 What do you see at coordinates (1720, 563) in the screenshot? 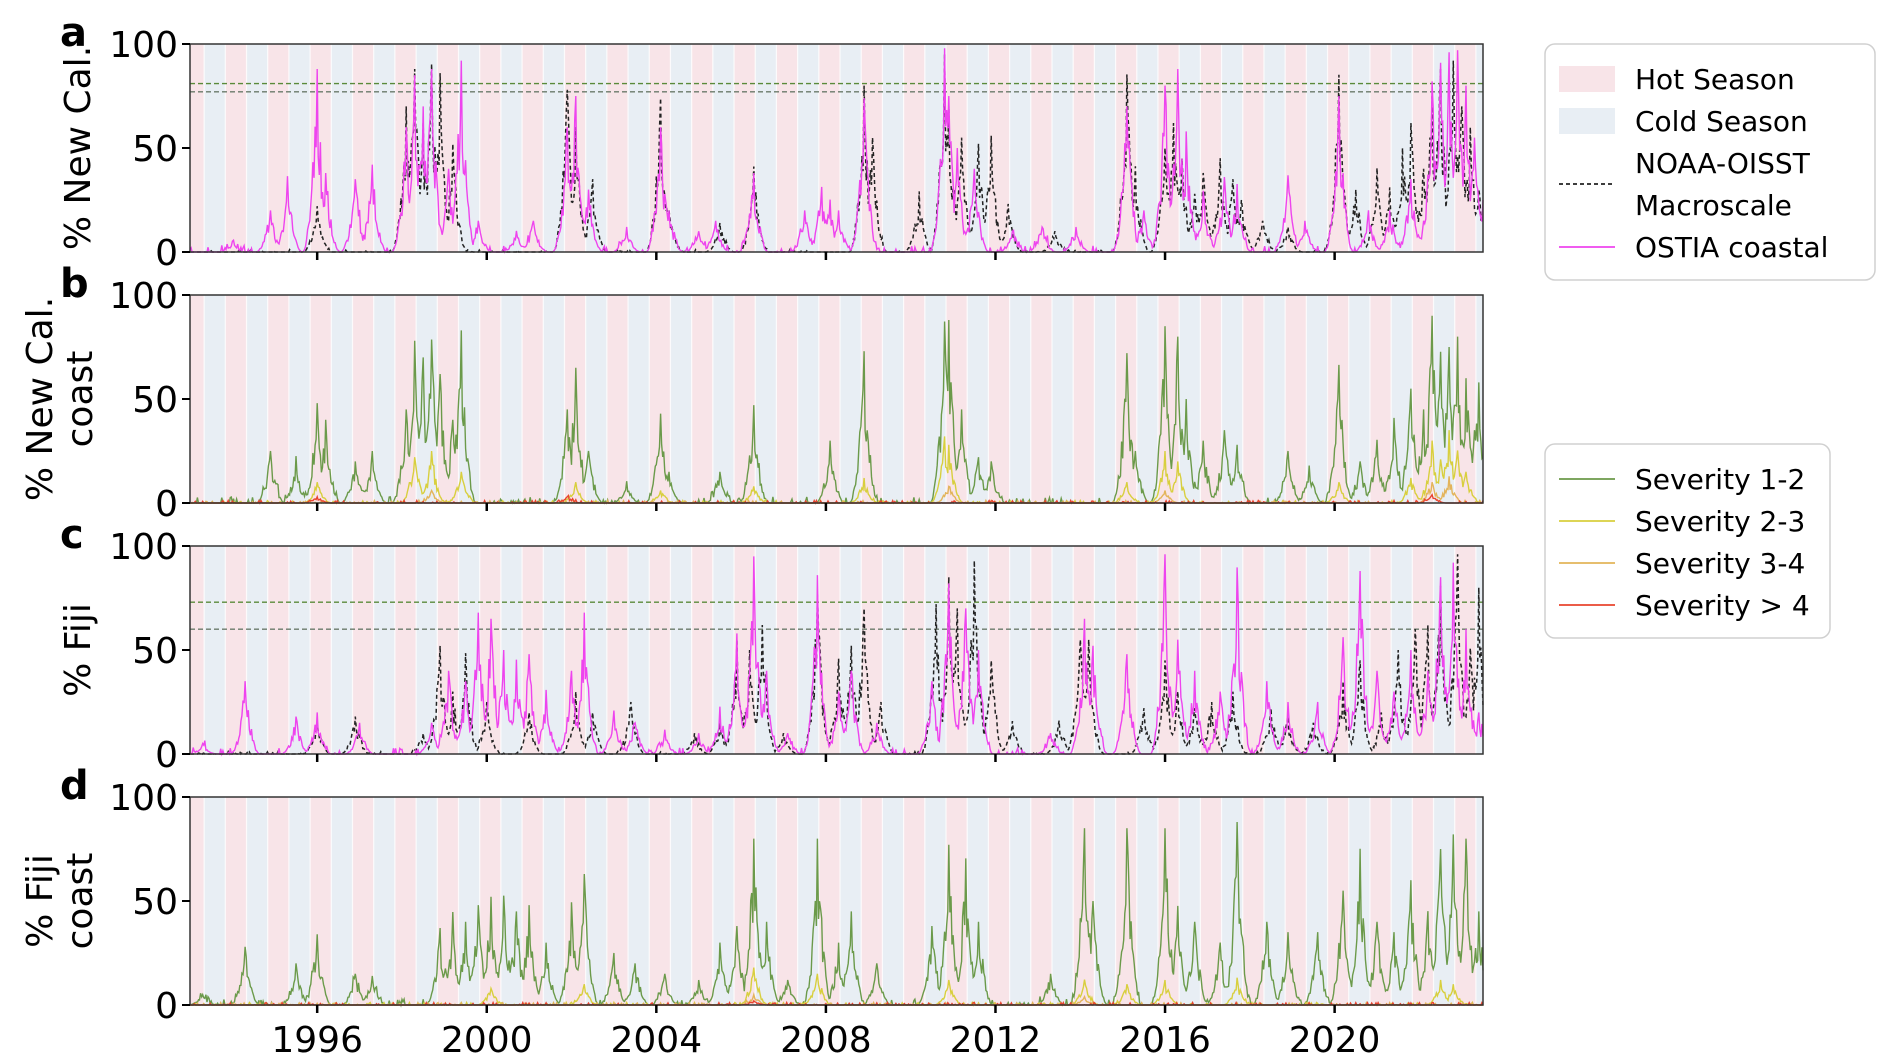
I see `legend-label: Severity 3-4` at bounding box center [1720, 563].